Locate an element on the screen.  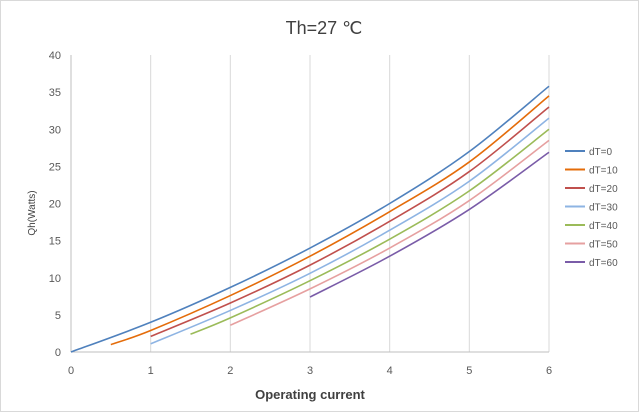
y-tick-label: 10 is located at coordinates (55, 279).